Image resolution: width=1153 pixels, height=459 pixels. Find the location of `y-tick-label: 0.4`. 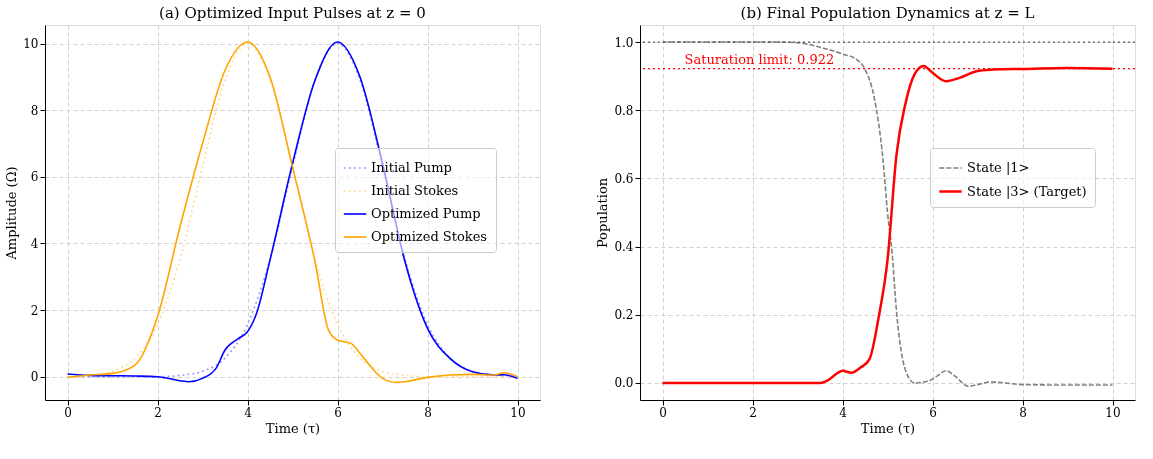

y-tick-label: 0.4 is located at coordinates (624, 247).